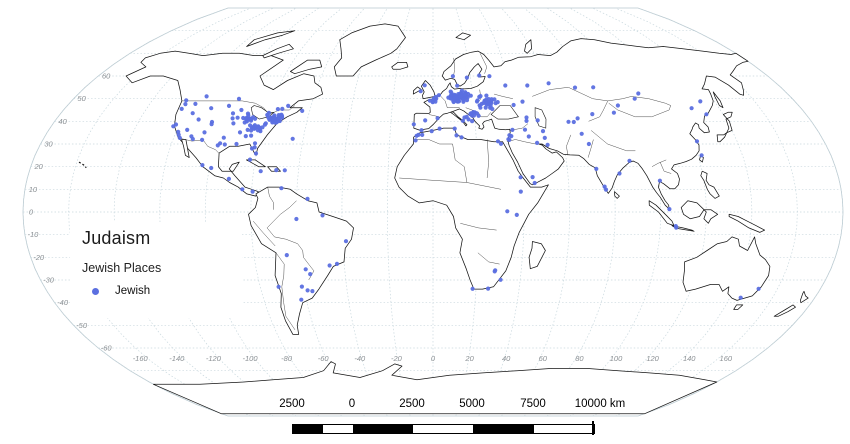  Describe the element at coordinates (256, 163) in the screenshot. I see `cuba` at that location.